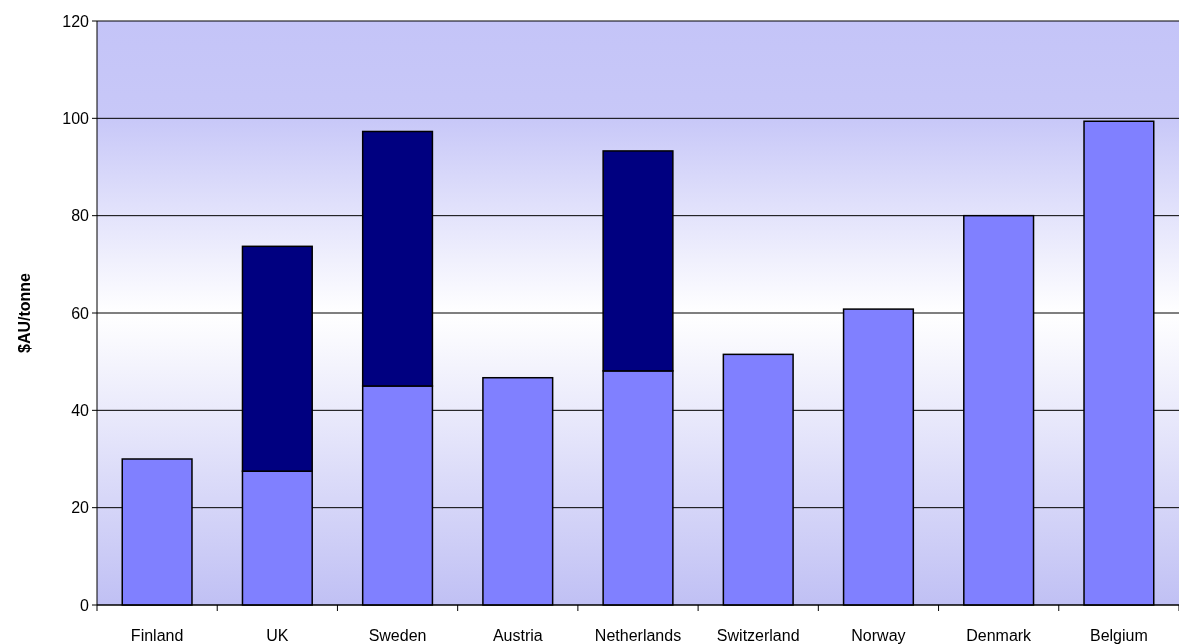  What do you see at coordinates (517, 635) in the screenshot?
I see `x-tick-label: Austria` at bounding box center [517, 635].